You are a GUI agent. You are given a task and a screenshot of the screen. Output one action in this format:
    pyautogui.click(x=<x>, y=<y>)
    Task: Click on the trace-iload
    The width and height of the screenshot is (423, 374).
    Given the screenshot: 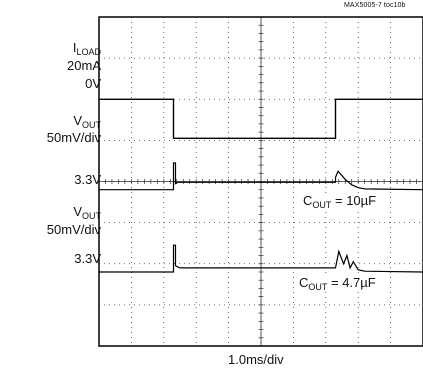 What is the action you would take?
    pyautogui.click(x=261, y=119)
    